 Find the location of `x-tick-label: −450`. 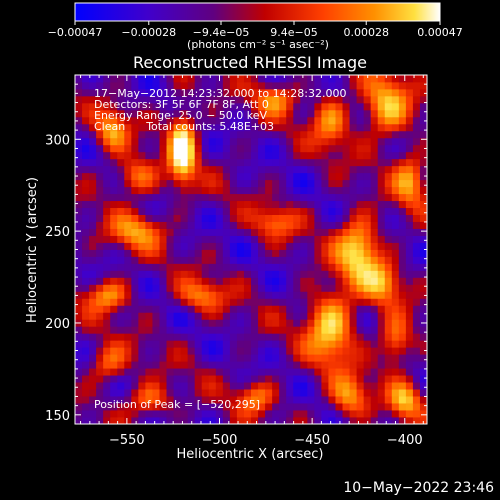

x-tick-label: −450 is located at coordinates (312, 440).